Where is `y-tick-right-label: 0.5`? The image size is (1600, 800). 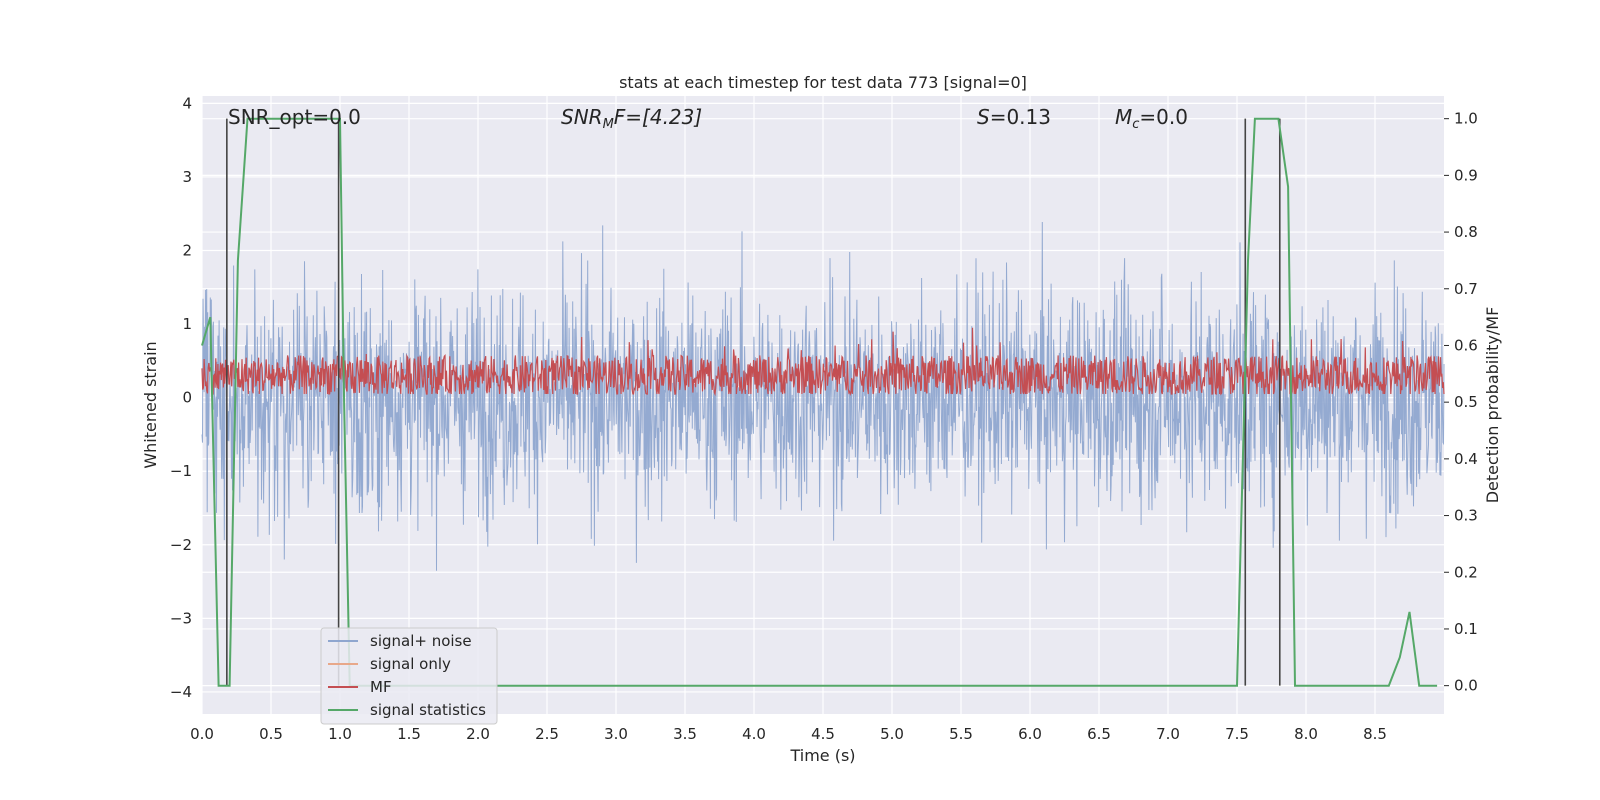
y-tick-right-label: 0.5 is located at coordinates (1466, 402).